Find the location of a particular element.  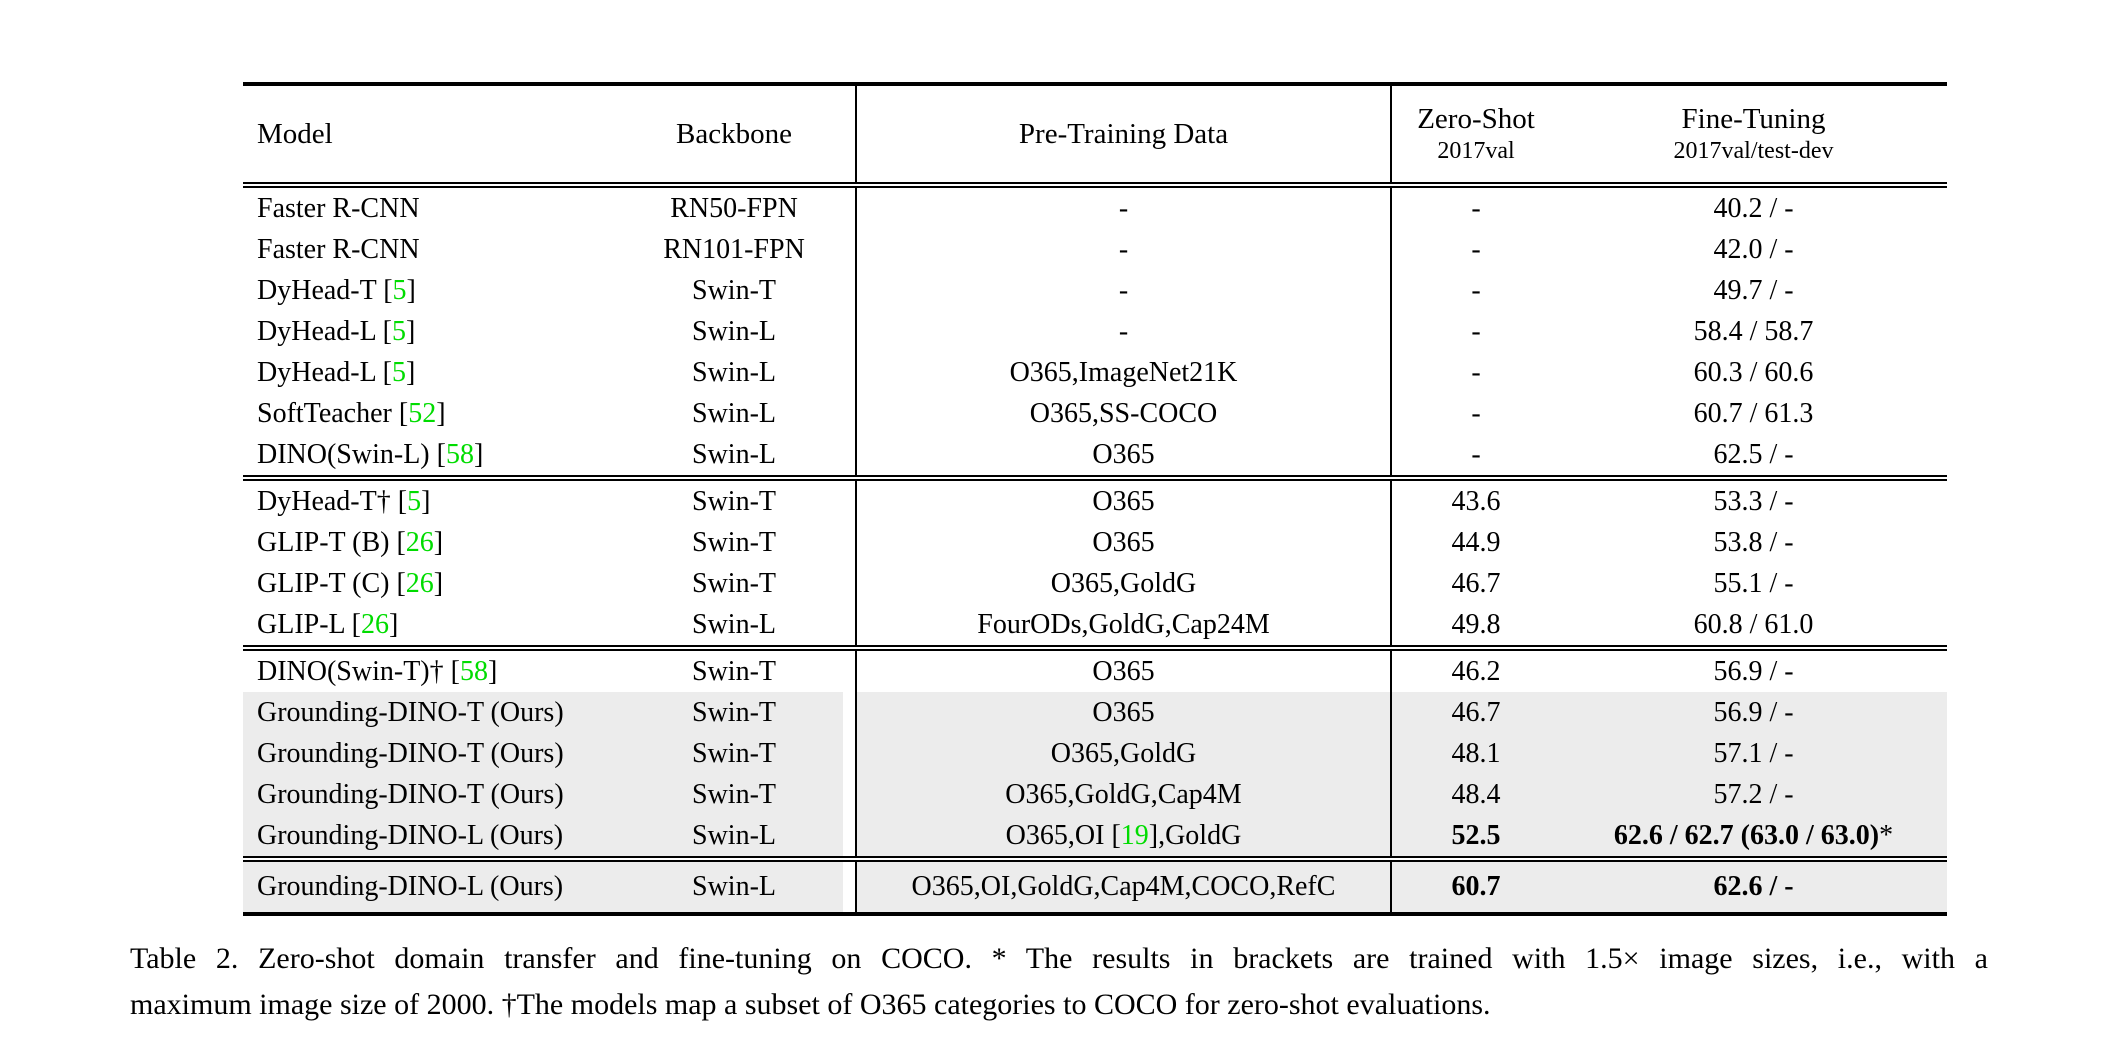

col-header-backbone: Backbone is located at coordinates (734, 134).